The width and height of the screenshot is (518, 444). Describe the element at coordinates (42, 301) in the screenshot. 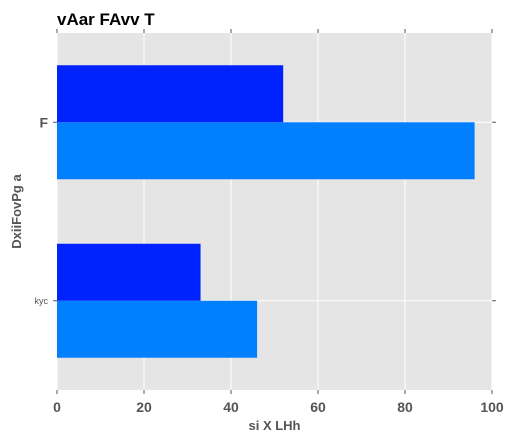

I see `y-tick-label: kyc` at that location.